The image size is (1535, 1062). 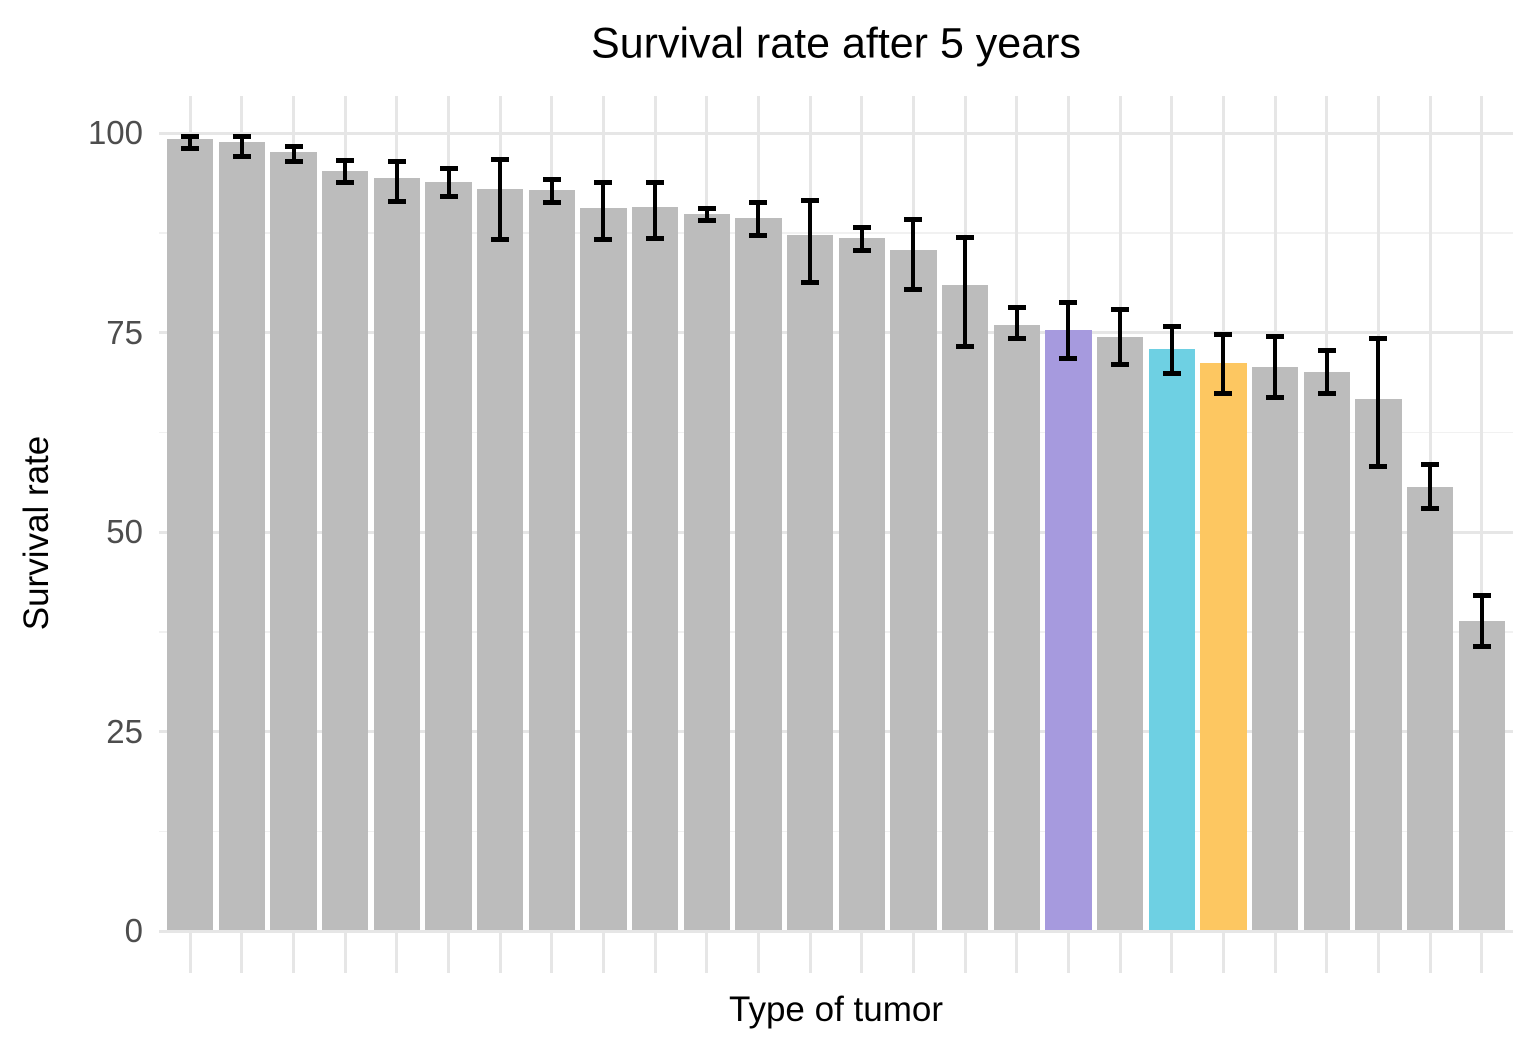 I want to click on bar-purple, so click(x=1068, y=630).